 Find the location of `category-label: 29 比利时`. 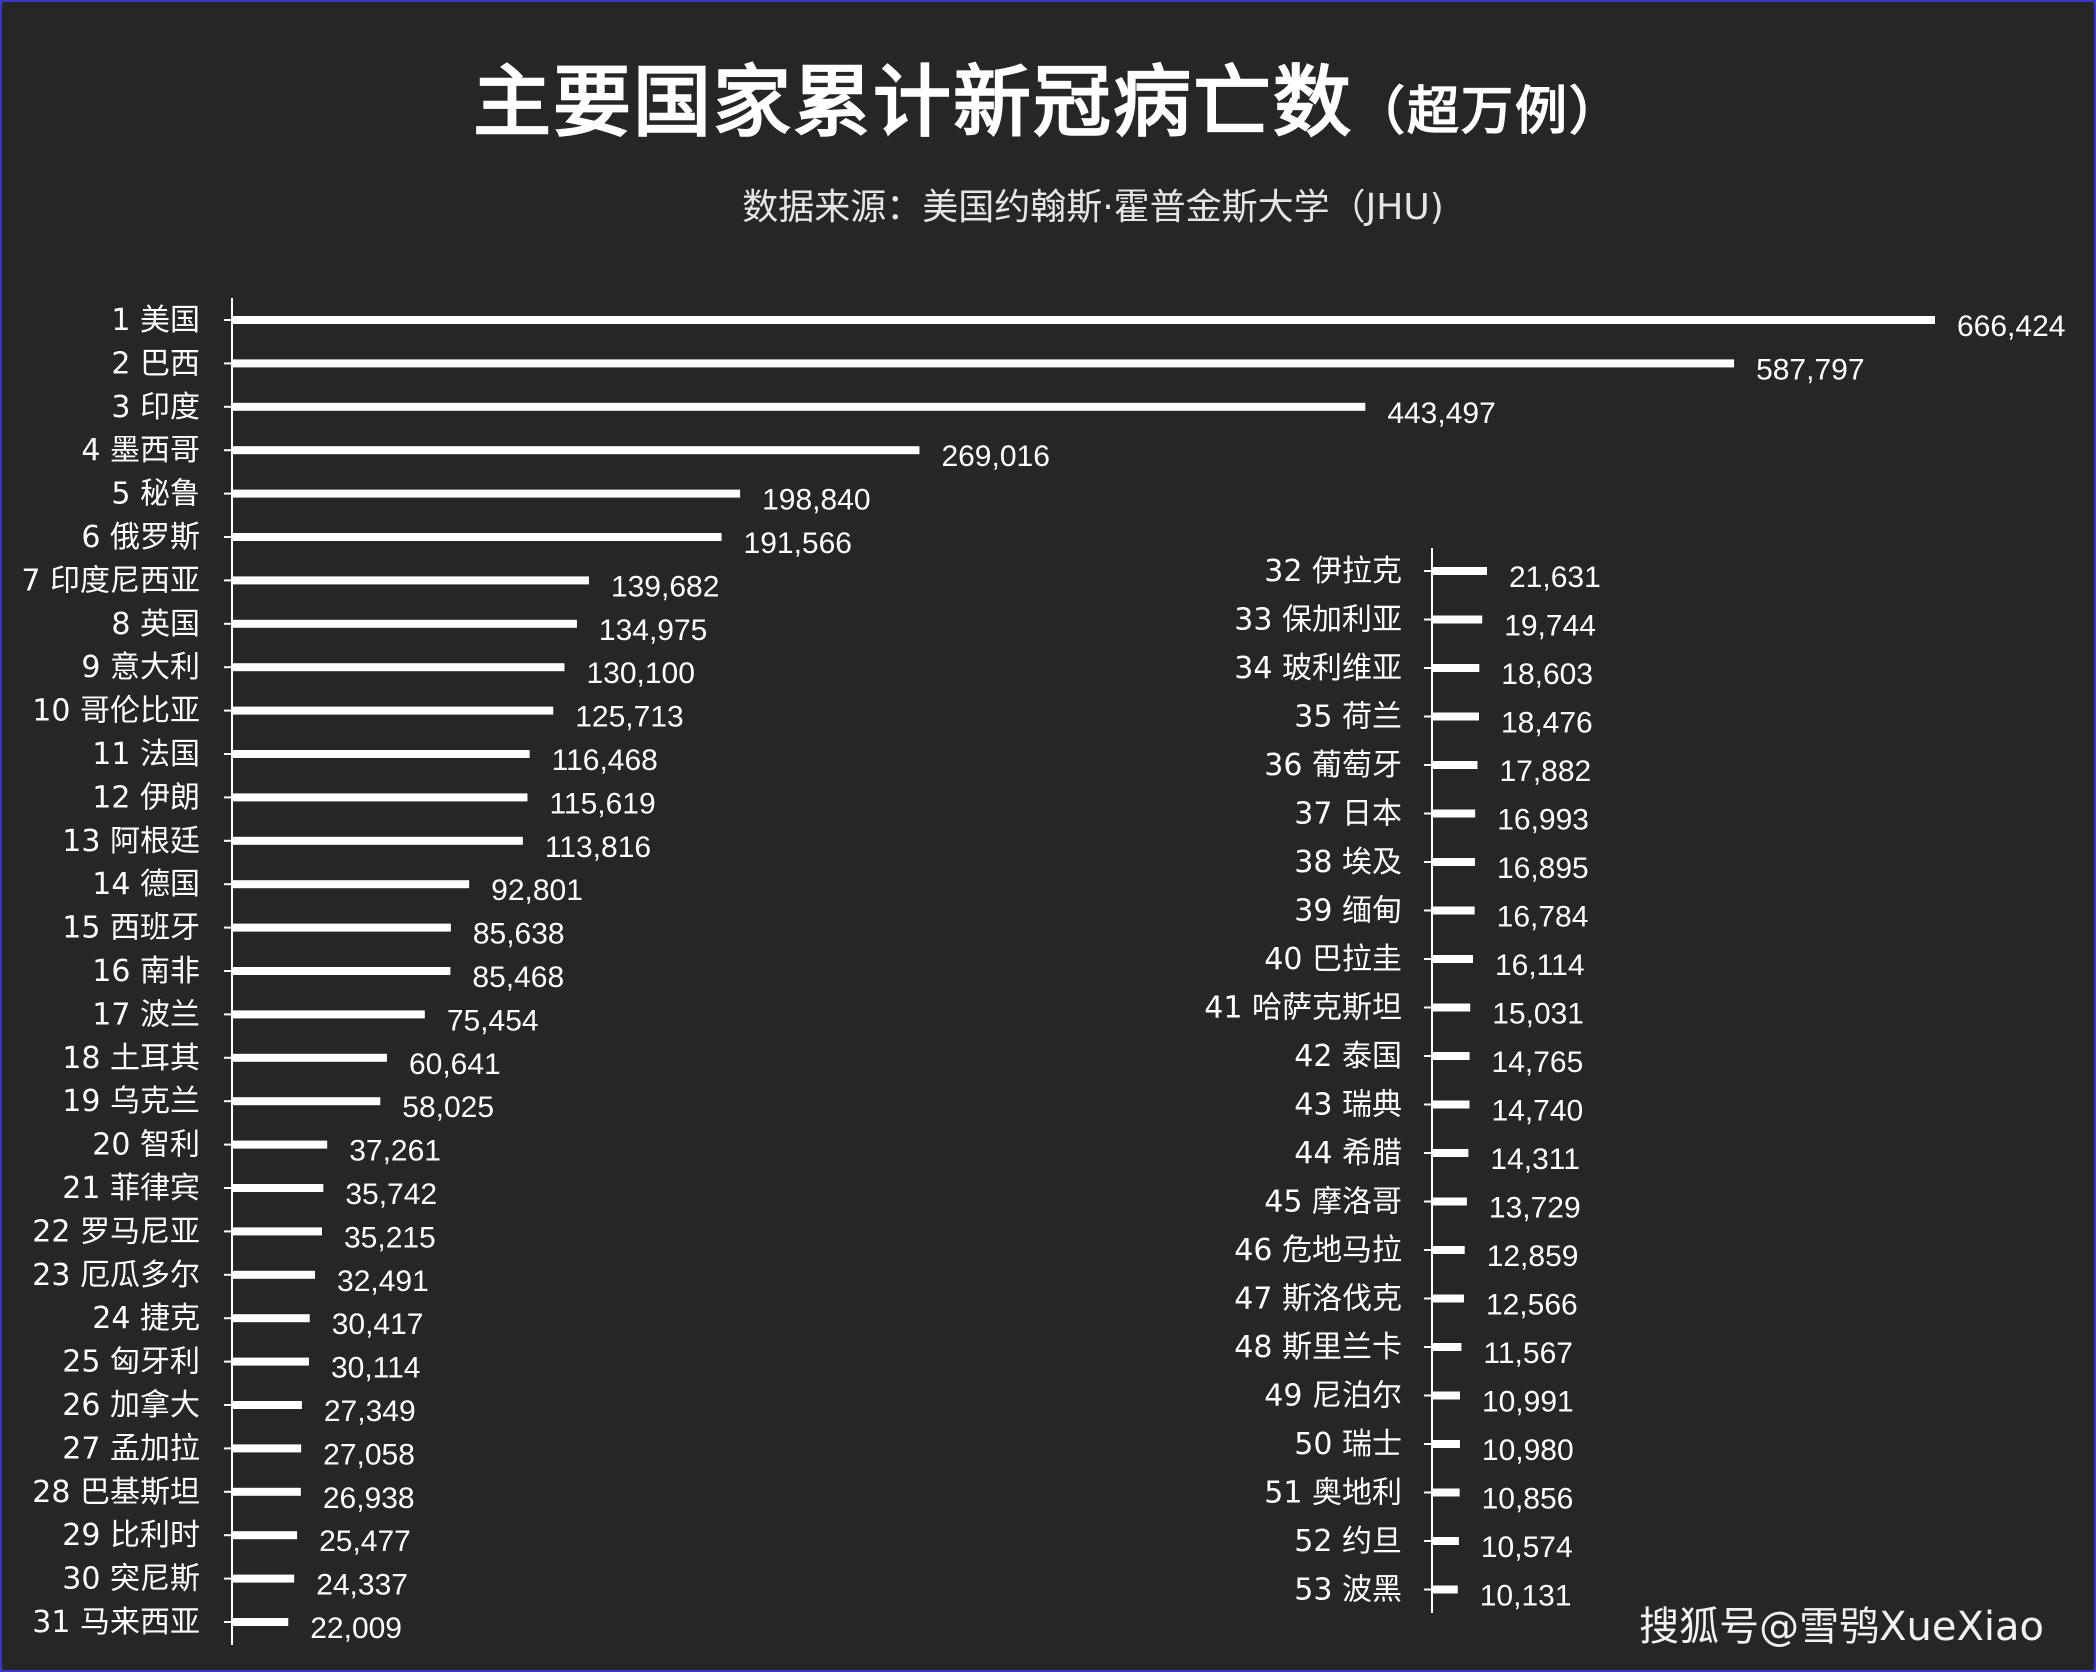

category-label: 29 比利时 is located at coordinates (131, 1535).